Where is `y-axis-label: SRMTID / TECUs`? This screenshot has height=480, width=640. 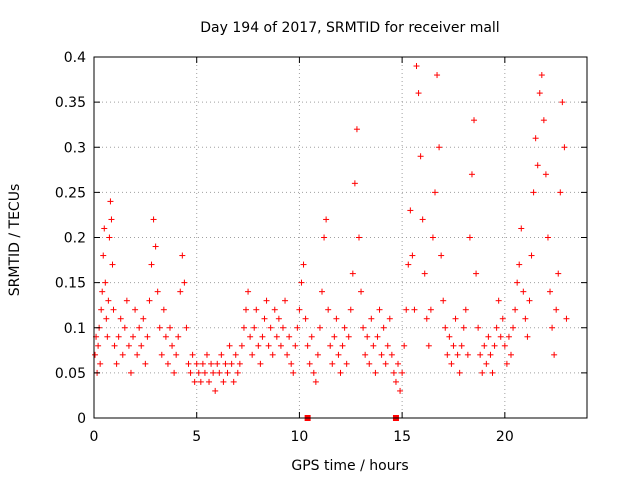
y-axis-label: SRMTID / TECUs is located at coordinates (15, 240).